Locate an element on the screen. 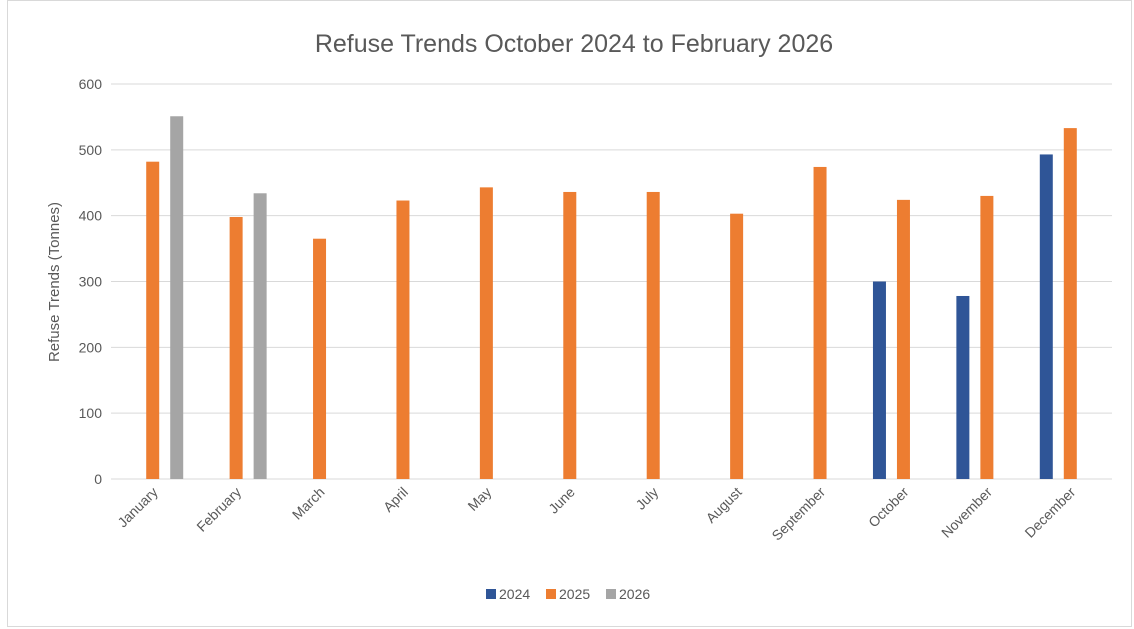 Image resolution: width=1134 pixels, height=629 pixels. y-tick-label: 400 is located at coordinates (91, 216).